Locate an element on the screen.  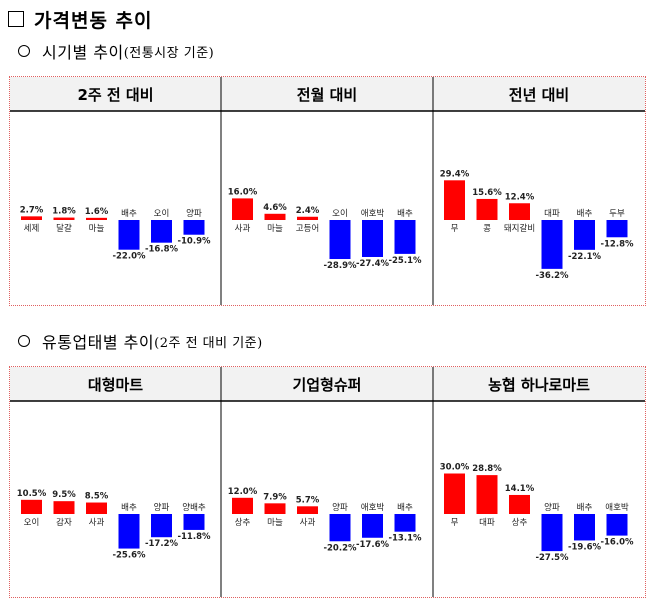
page-title: 가격변동 추이 is located at coordinates (80, 19).